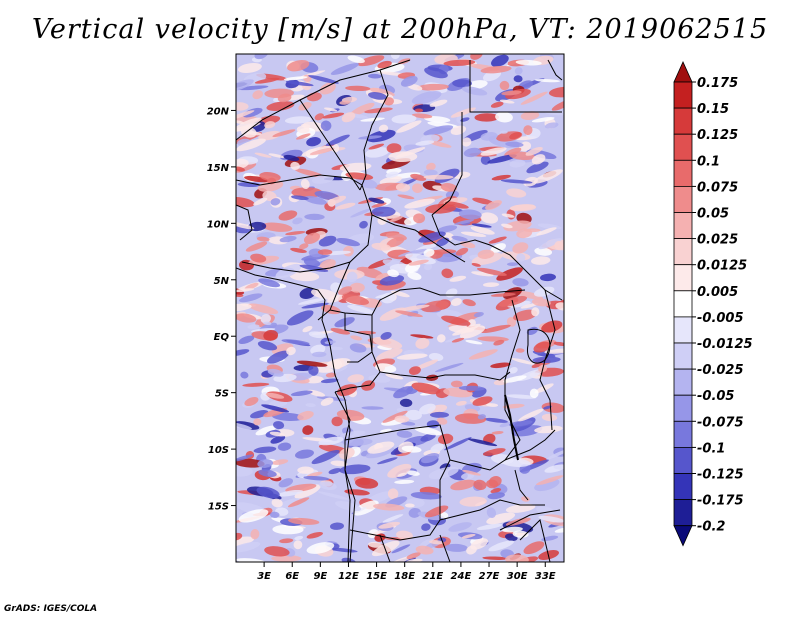 The height and width of the screenshot is (618, 800). Describe the element at coordinates (725, 344) in the screenshot. I see `colorbar-label: -0.0125` at that location.